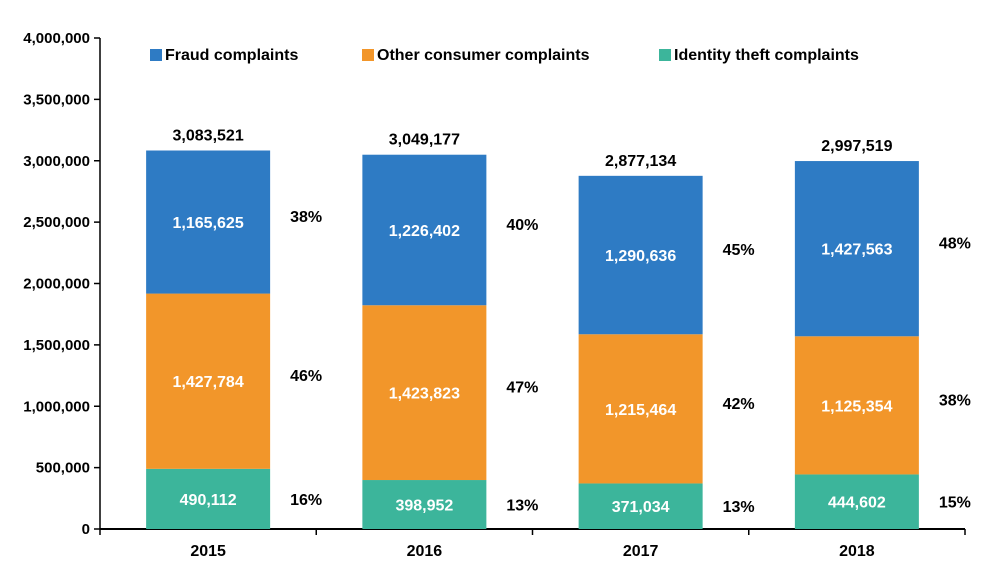 This screenshot has height=564, width=987. I want to click on legend-label-identity-theft-complaints: Identity theft complaints, so click(766, 55).